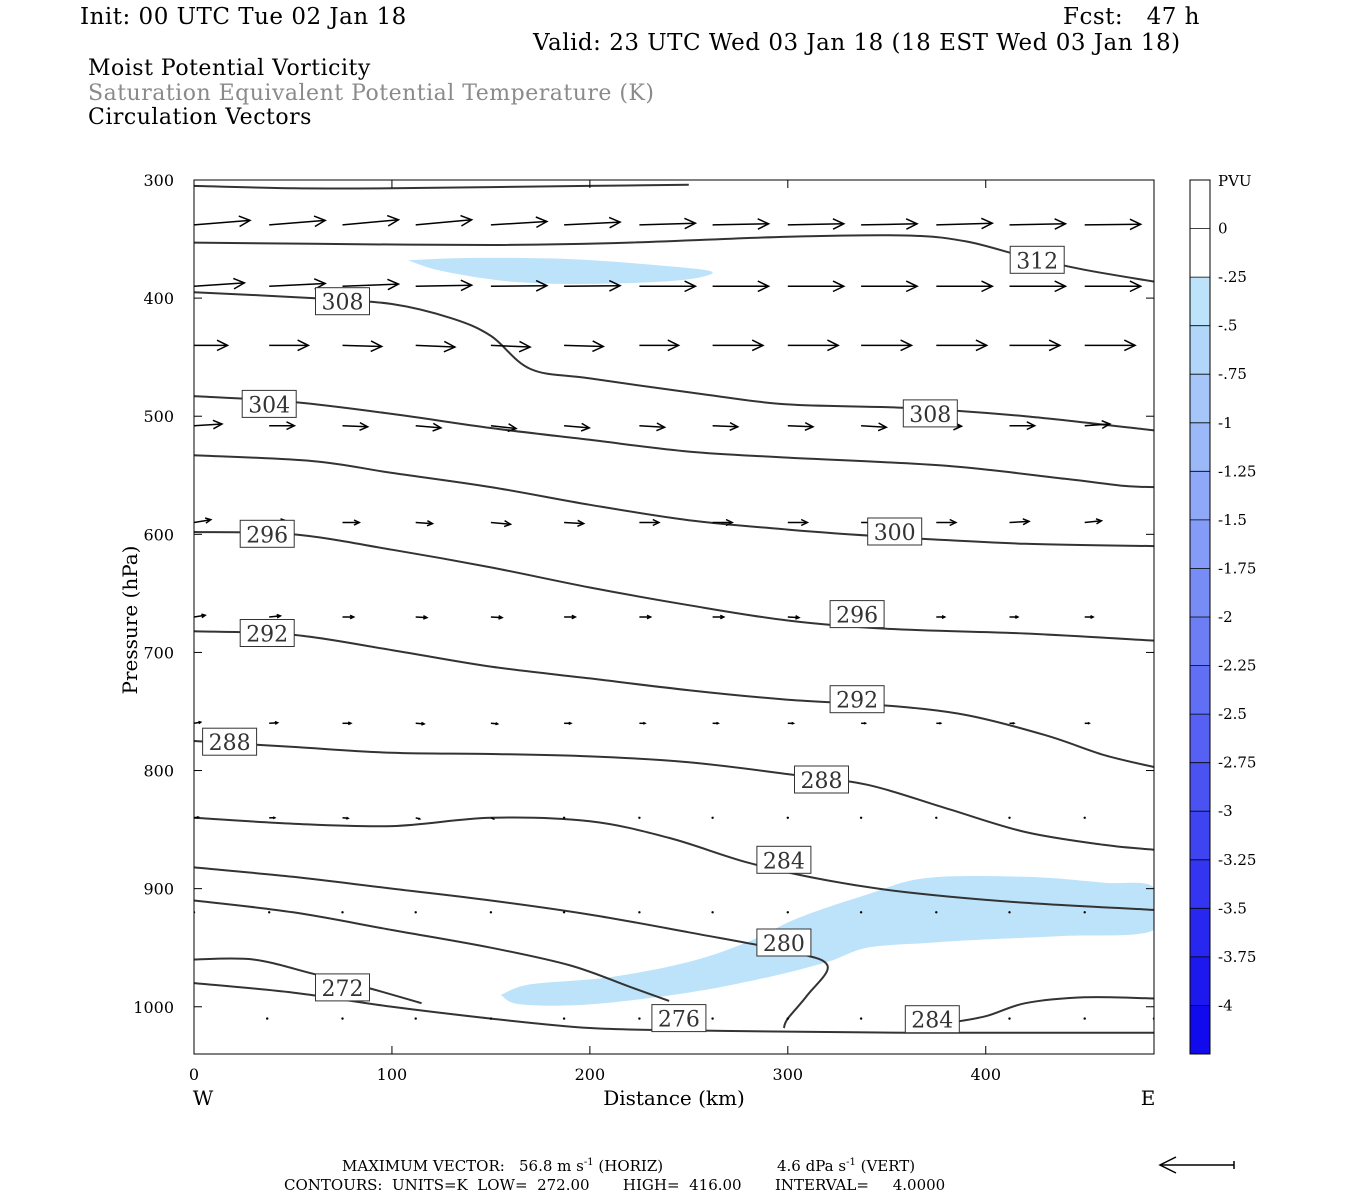 This screenshot has height=1200, width=1350. What do you see at coordinates (1237, 860) in the screenshot?
I see `colorbar-tick-label: -3.25` at bounding box center [1237, 860].